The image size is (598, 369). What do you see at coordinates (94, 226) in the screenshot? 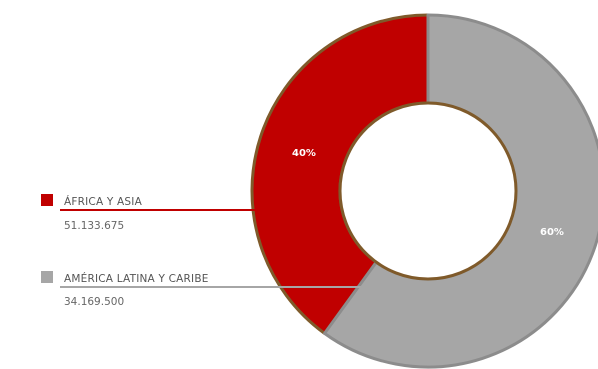
I see `legend-value-africa-asia: 51.133.675` at bounding box center [94, 226].